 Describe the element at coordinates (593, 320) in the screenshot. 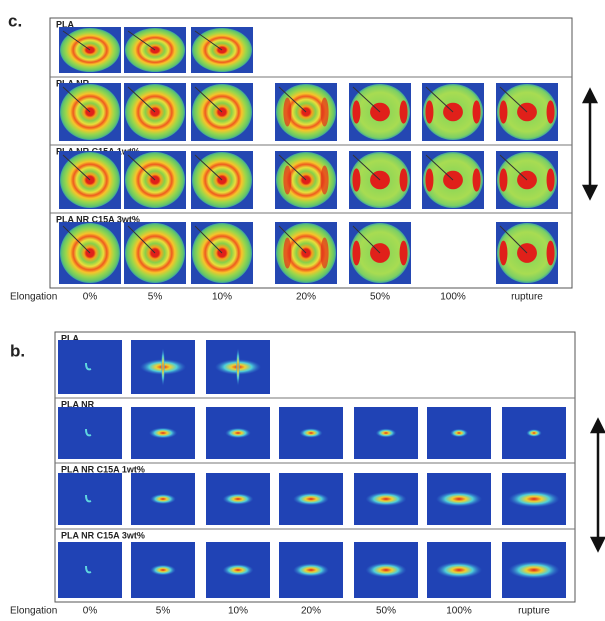

I see `arrow` at that location.